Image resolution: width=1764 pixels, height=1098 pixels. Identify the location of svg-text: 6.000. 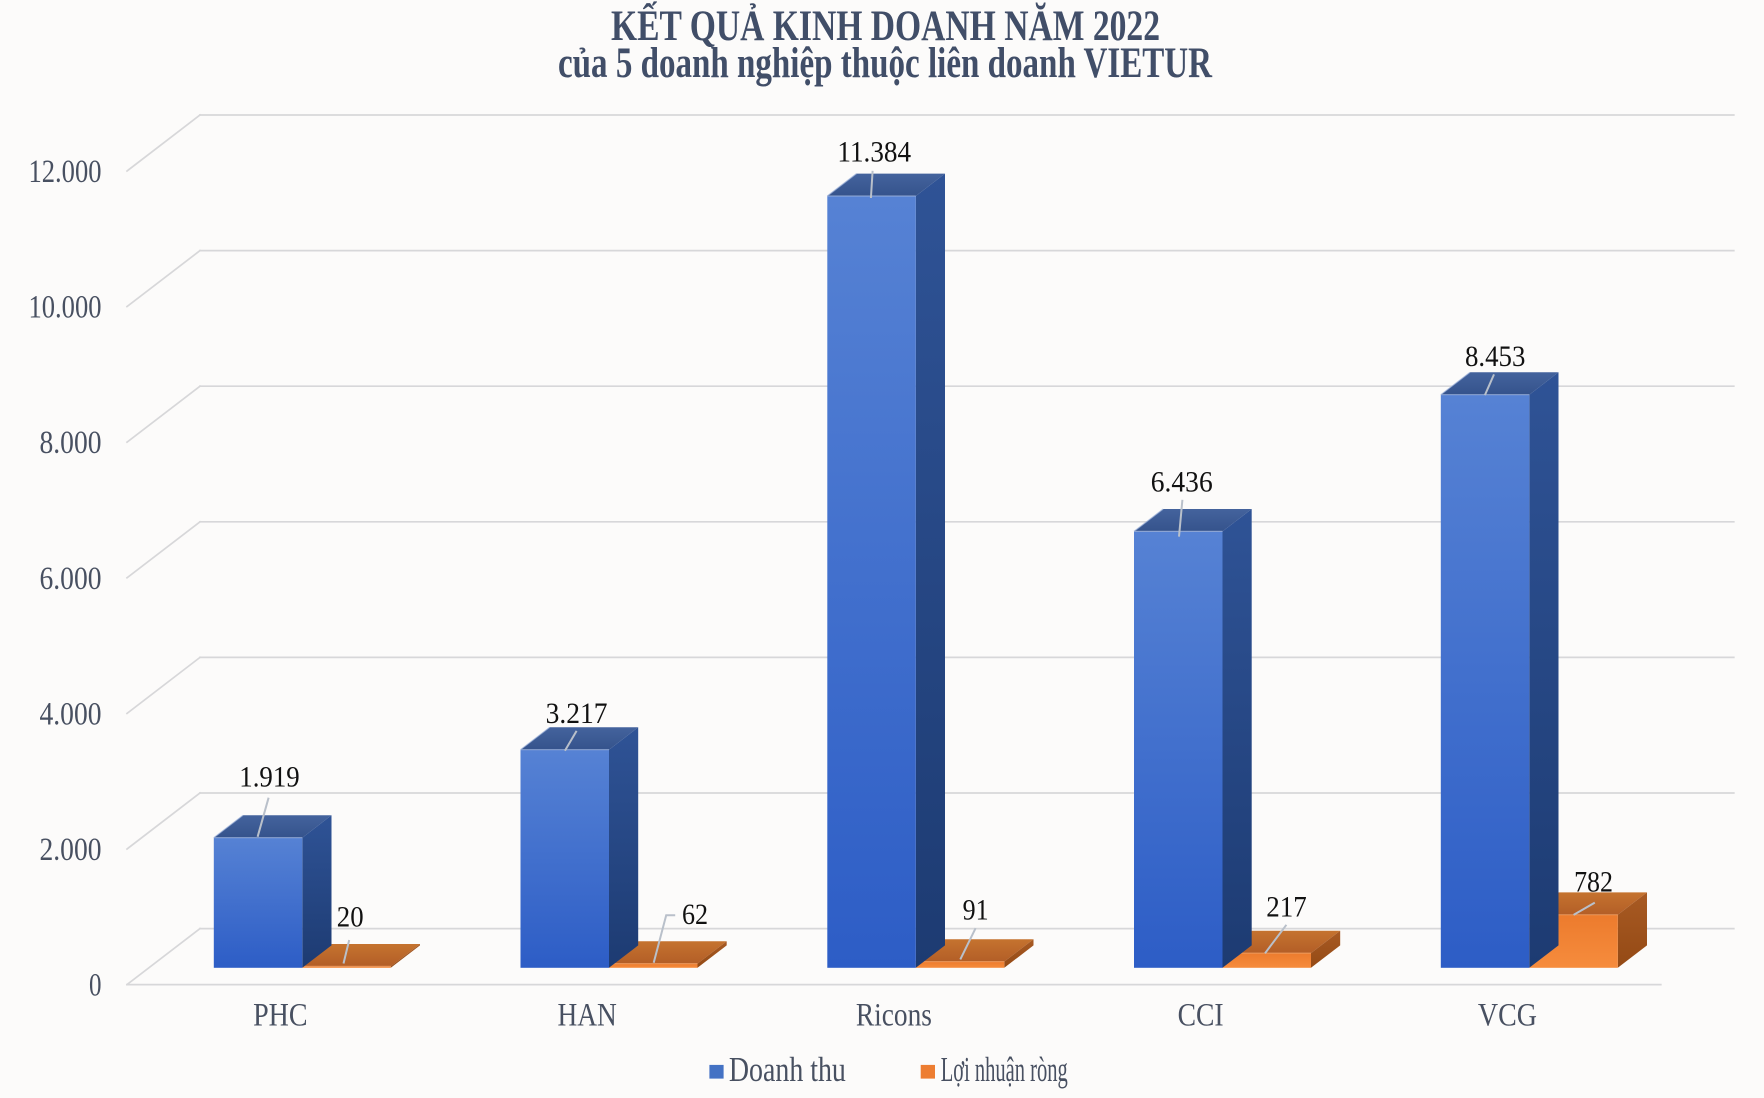
(71, 579).